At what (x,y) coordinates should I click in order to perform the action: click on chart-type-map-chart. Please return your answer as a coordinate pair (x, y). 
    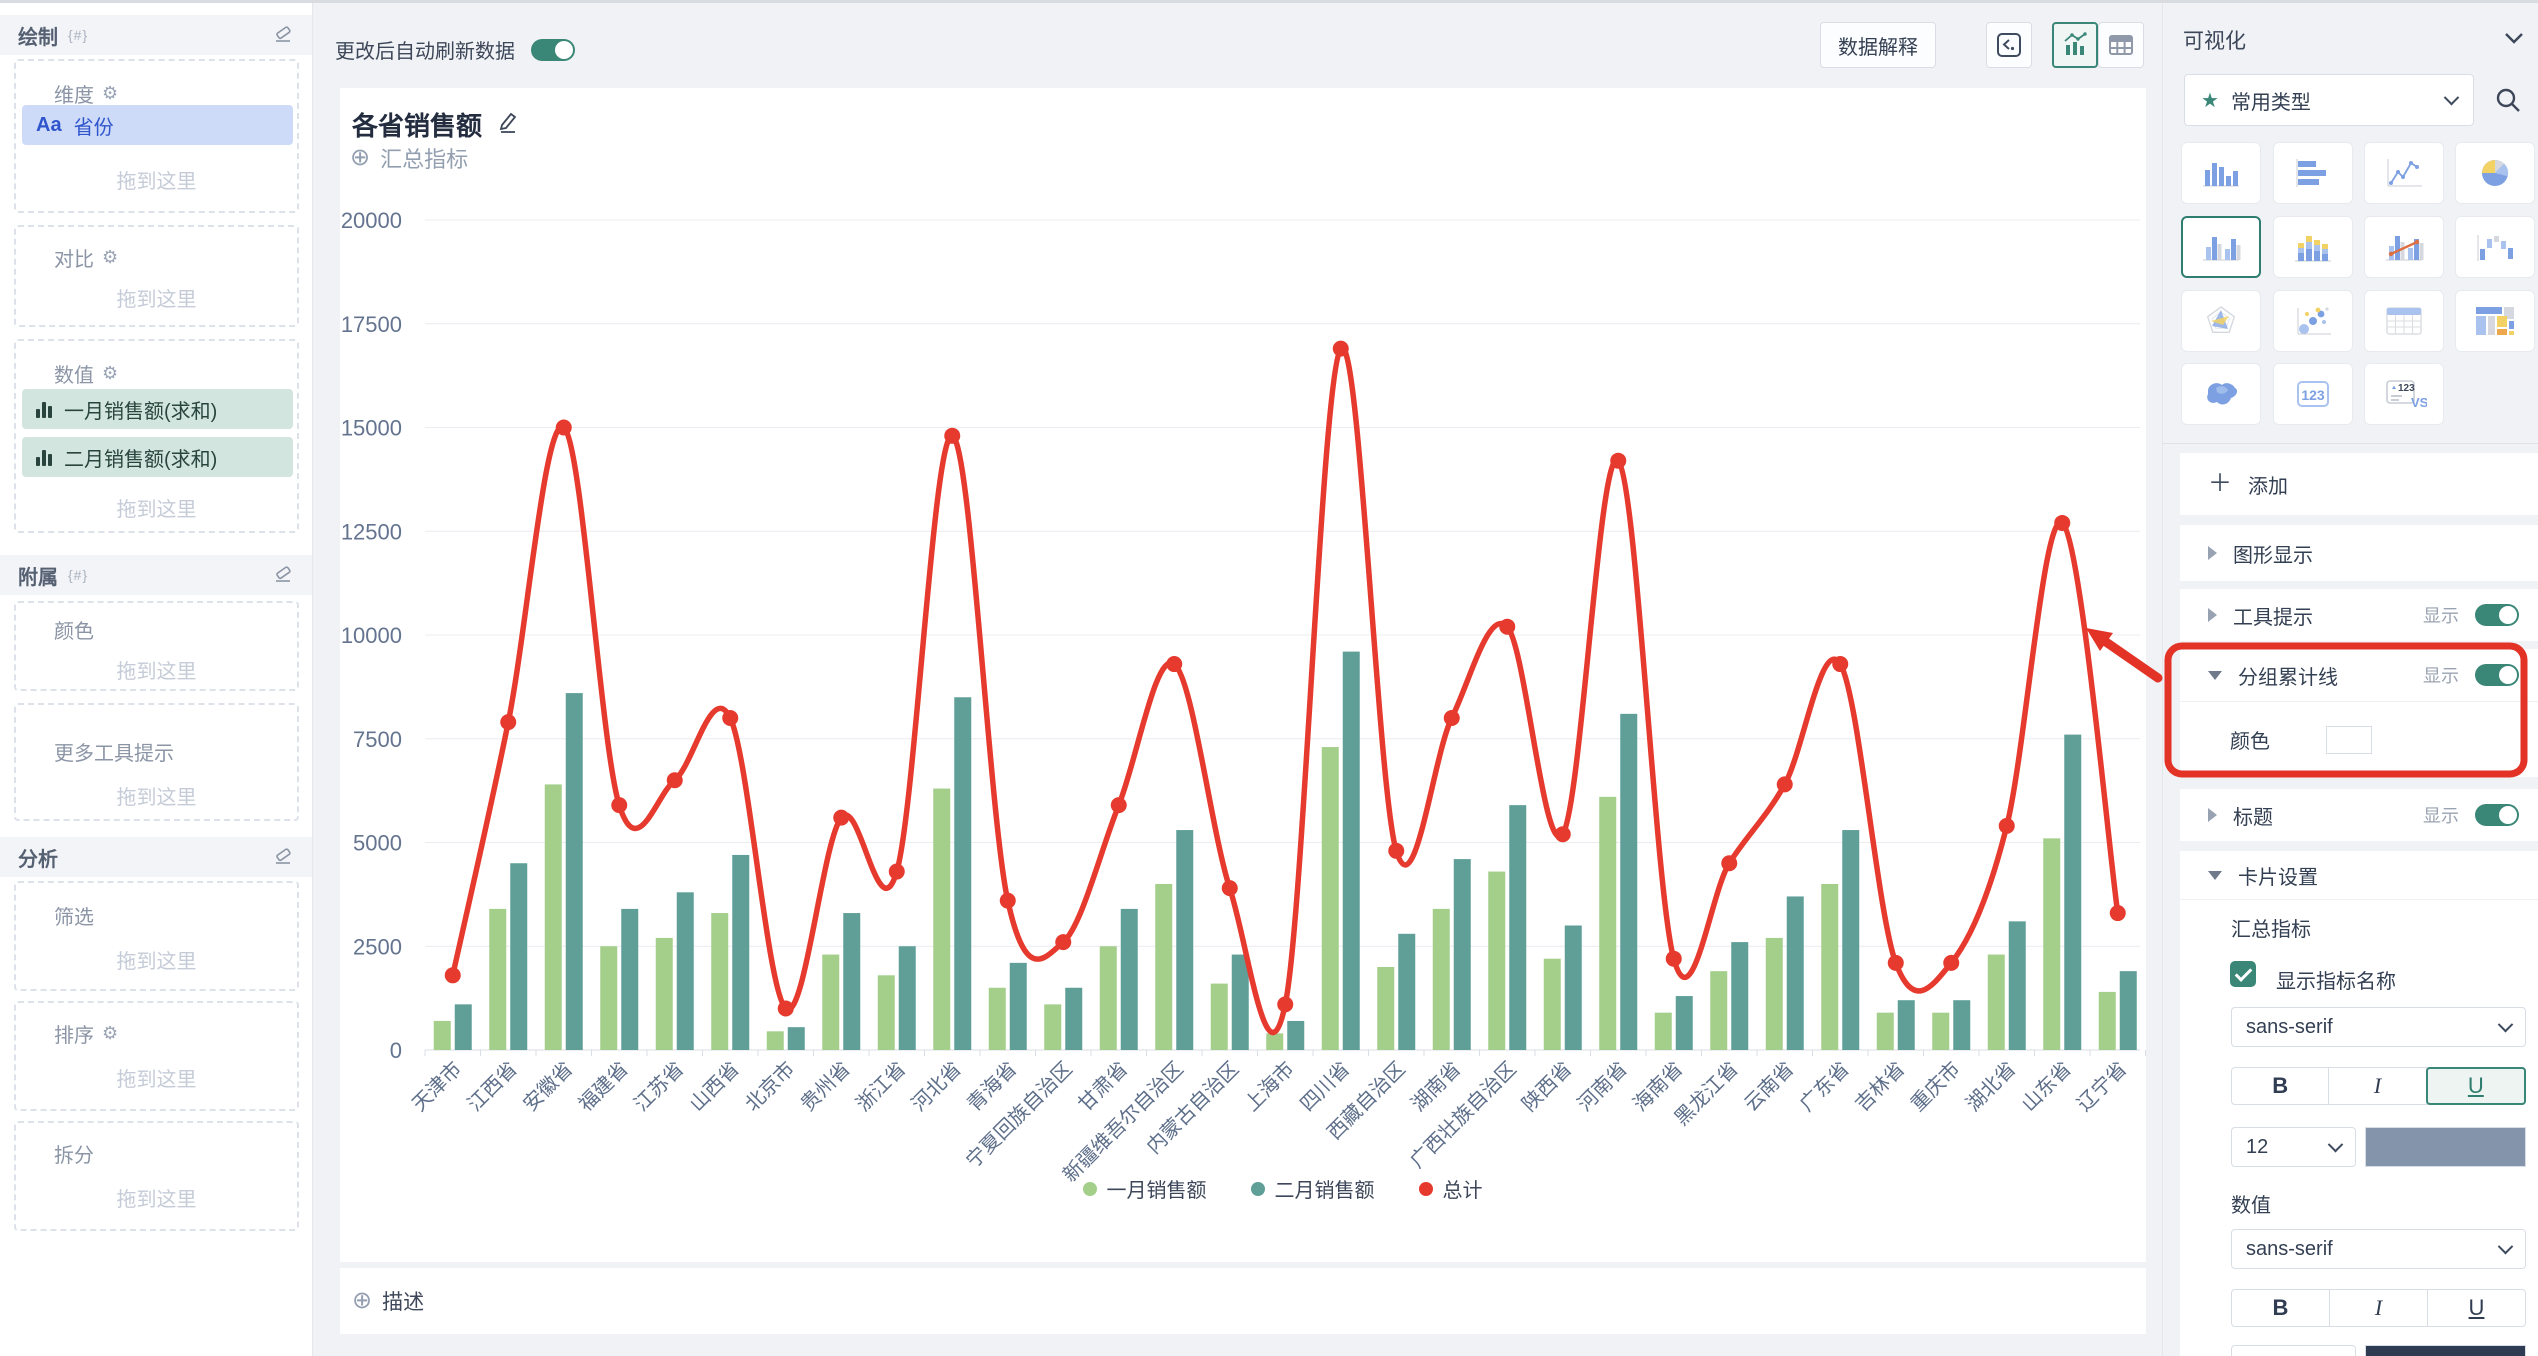
    Looking at the image, I should click on (2221, 394).